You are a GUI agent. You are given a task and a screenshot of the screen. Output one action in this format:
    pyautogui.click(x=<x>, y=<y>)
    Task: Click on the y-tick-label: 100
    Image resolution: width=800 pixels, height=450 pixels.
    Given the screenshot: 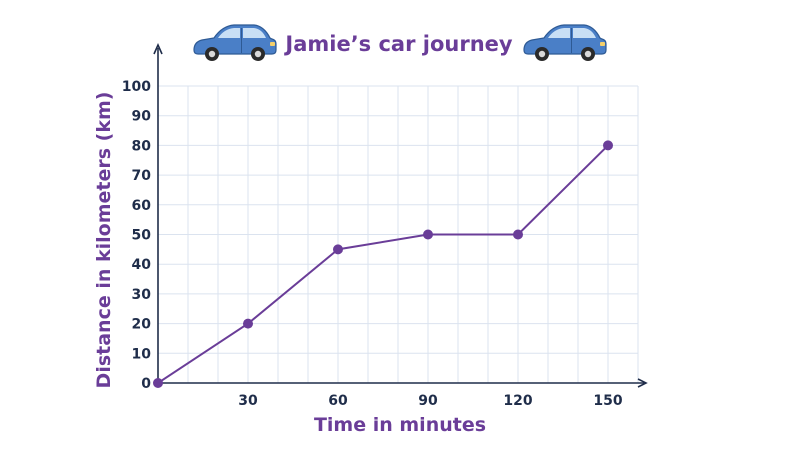 What is the action you would take?
    pyautogui.click(x=136, y=87)
    